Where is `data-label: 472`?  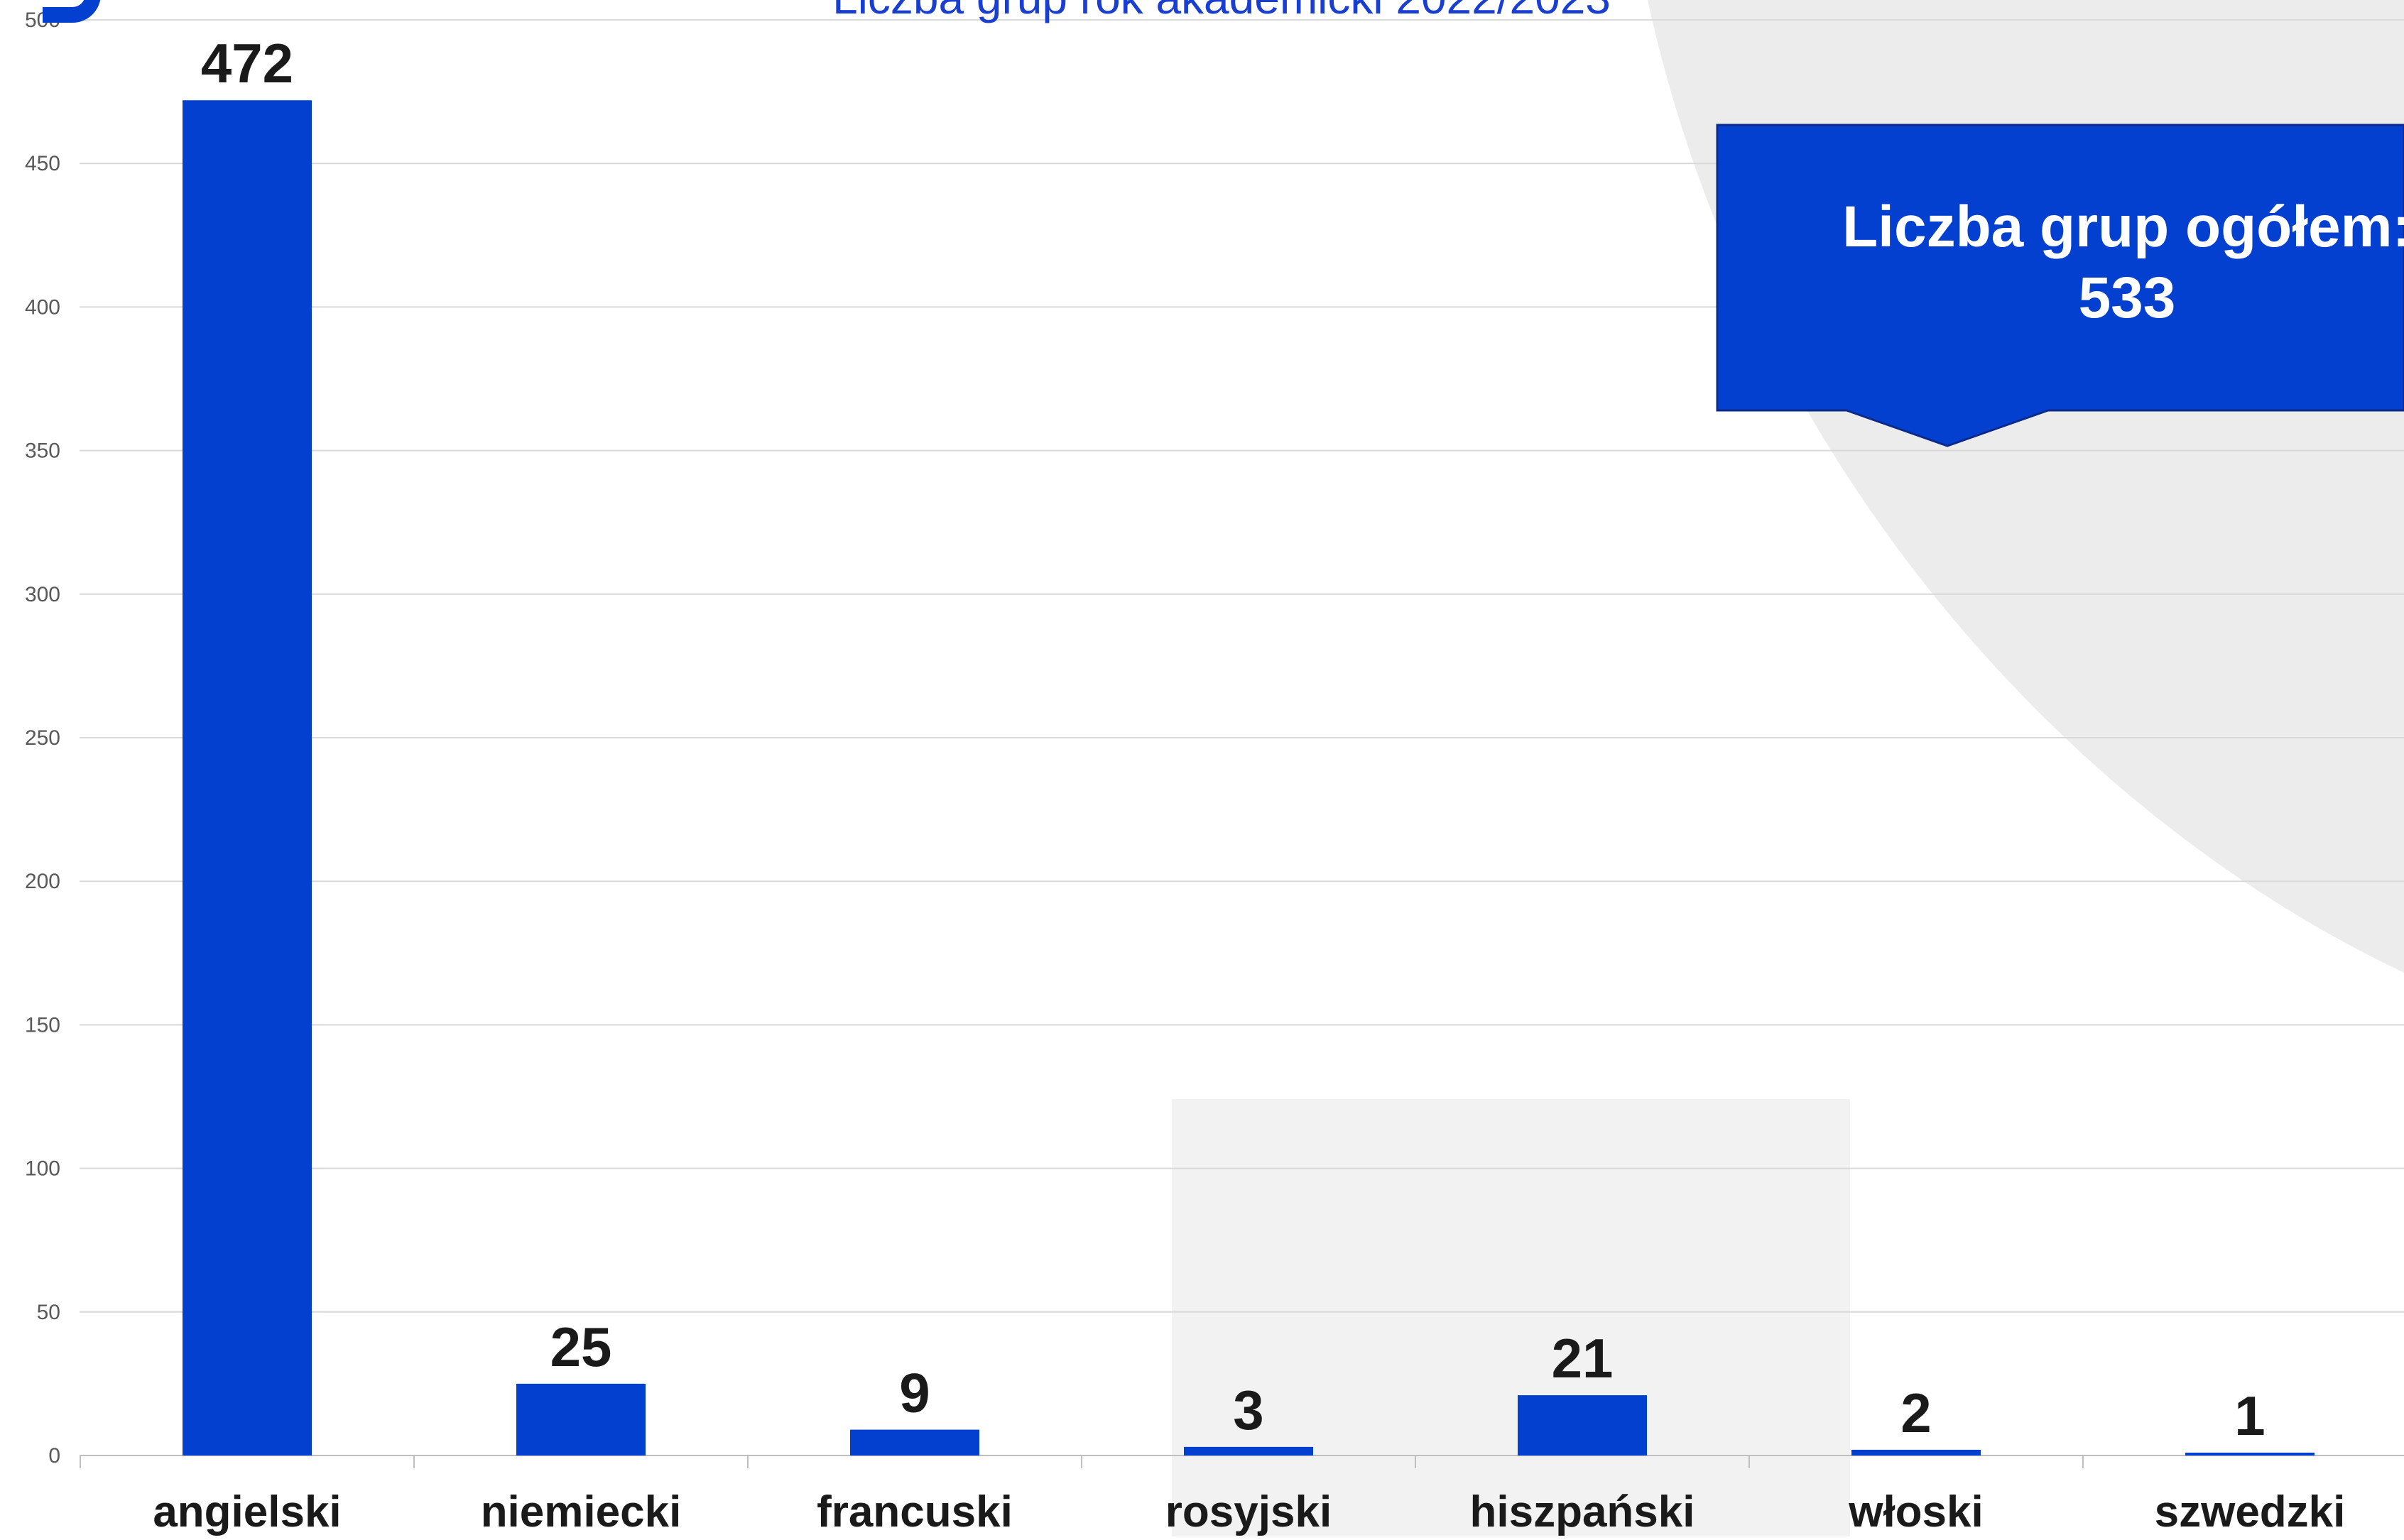
data-label: 472 is located at coordinates (247, 63).